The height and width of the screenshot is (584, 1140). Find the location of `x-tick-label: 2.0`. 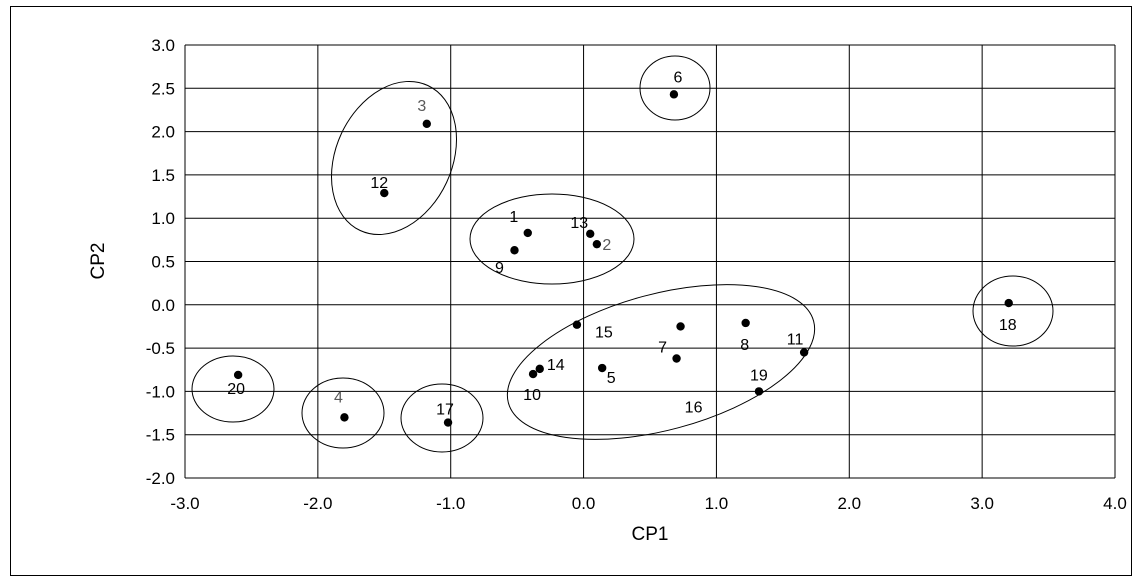

x-tick-label: 2.0 is located at coordinates (849, 503).